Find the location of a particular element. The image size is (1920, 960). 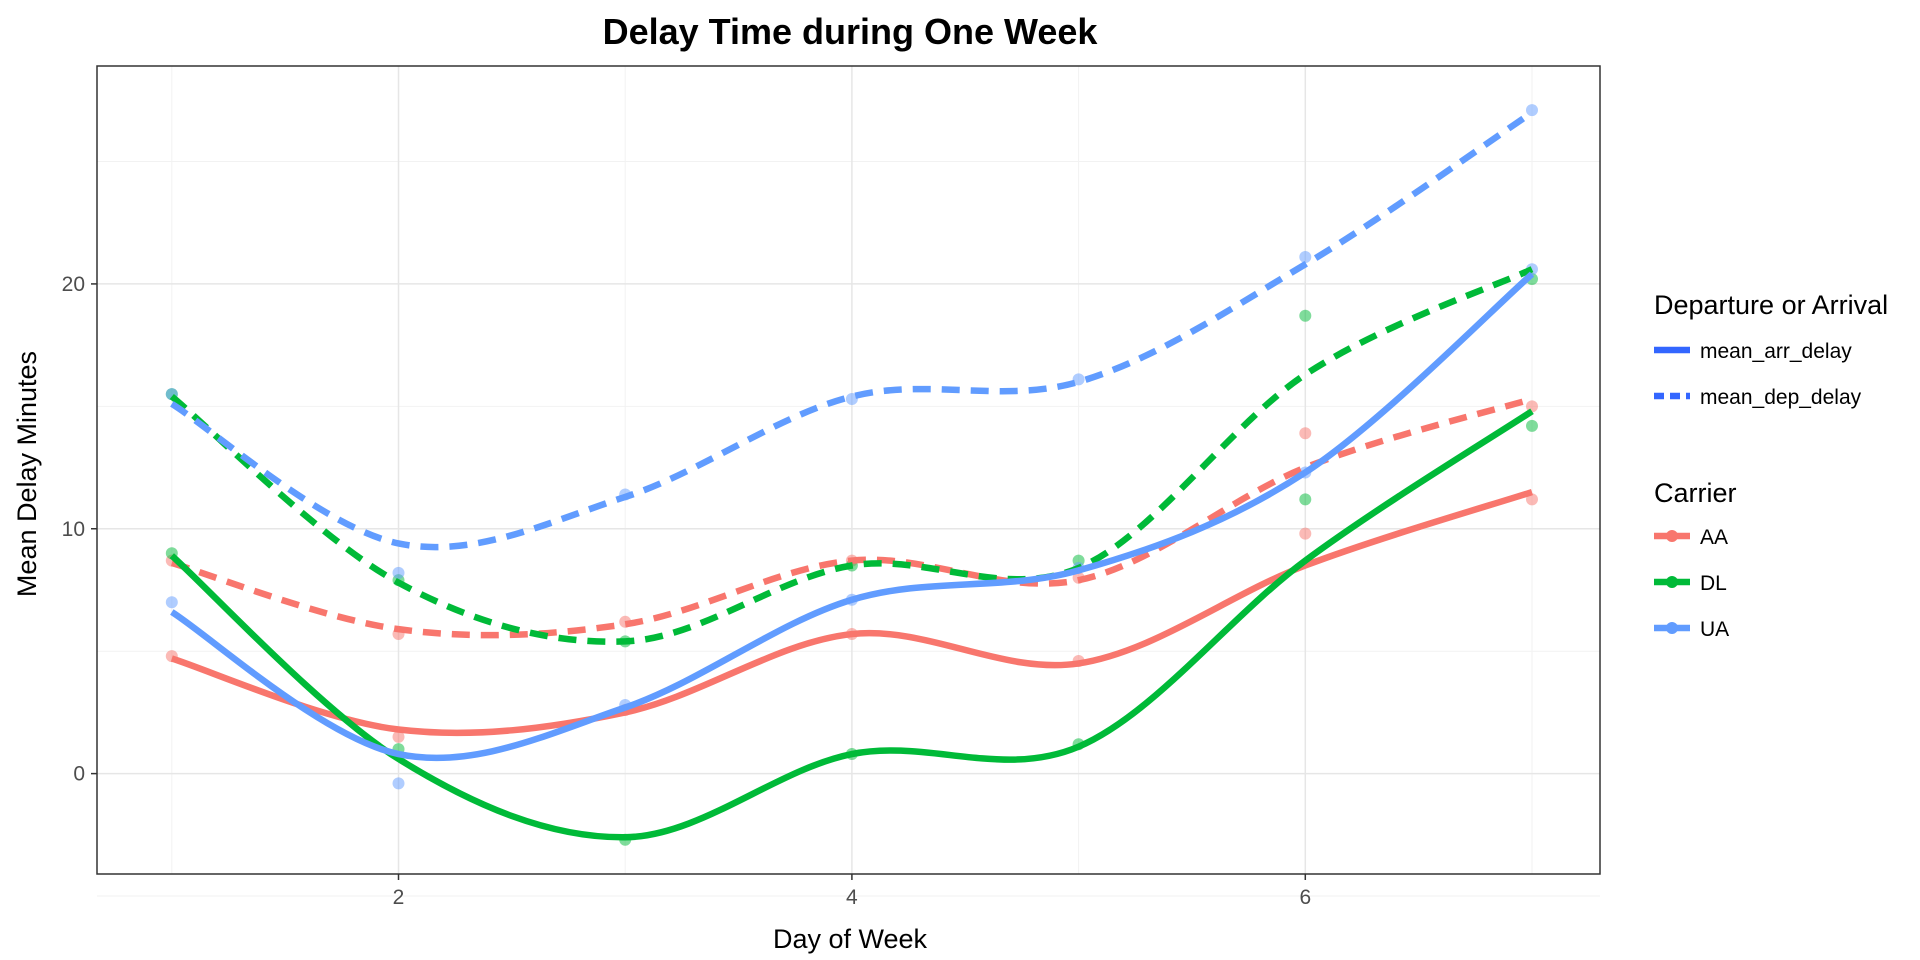

y-axis-title: Mean Delay Minutes is located at coordinates (27, 474).